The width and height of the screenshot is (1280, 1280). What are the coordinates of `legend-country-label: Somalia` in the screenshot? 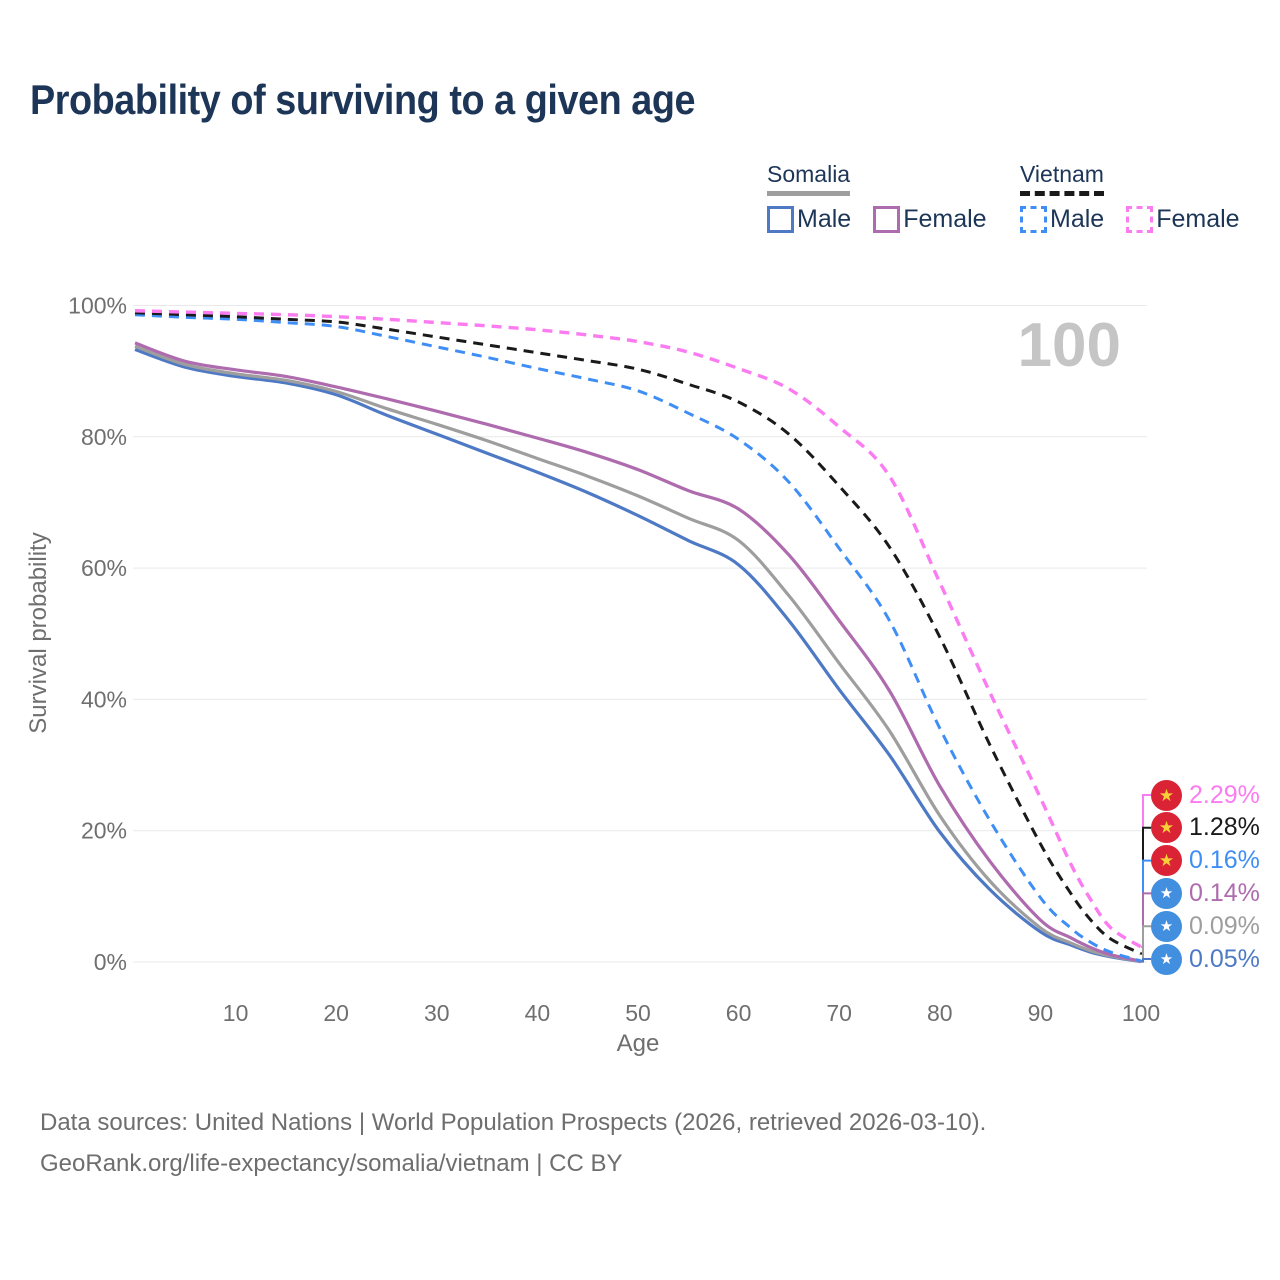 It's located at (809, 174).